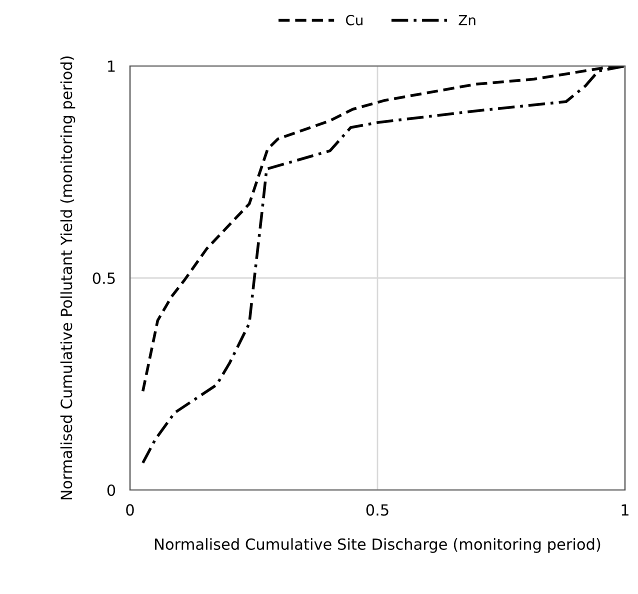 This screenshot has width=638, height=594. What do you see at coordinates (111, 490) in the screenshot?
I see `y-tick-label: 0` at bounding box center [111, 490].